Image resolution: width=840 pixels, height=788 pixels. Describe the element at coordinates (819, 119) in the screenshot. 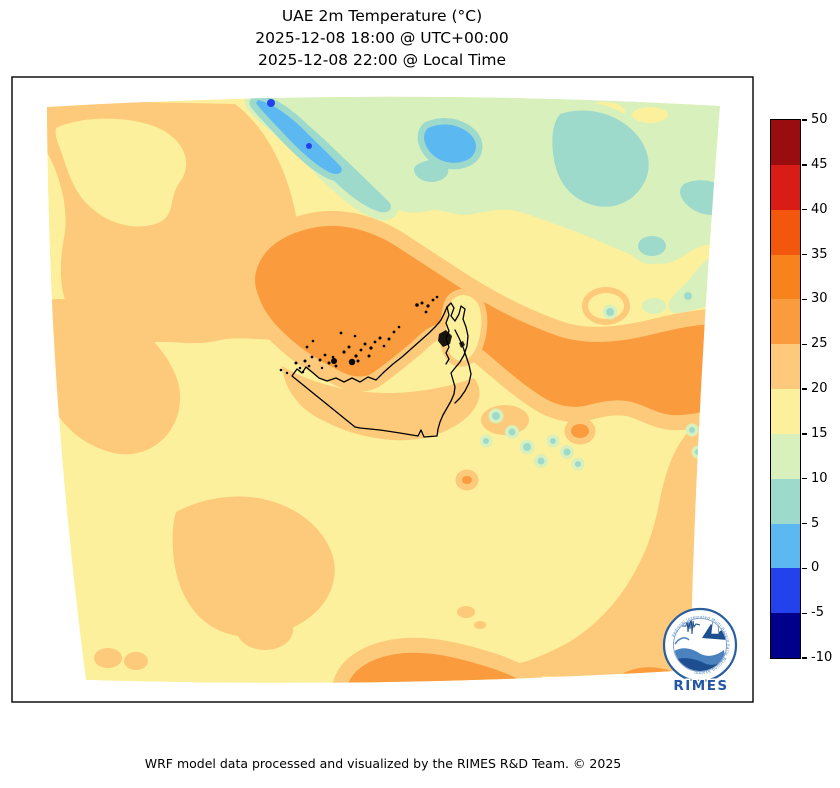

I see `colorbar-tick-label: 50` at that location.